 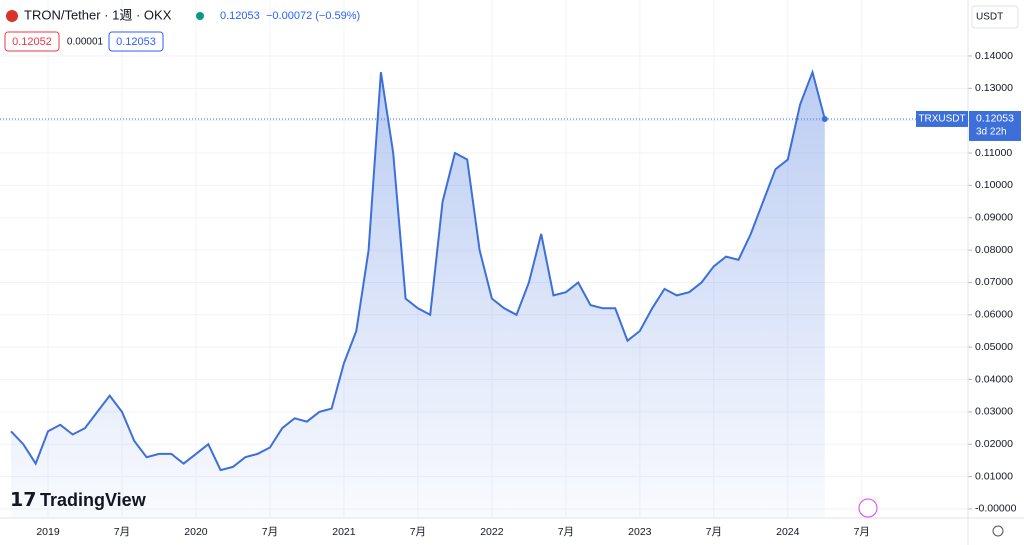 I want to click on sell-box, so click(x=32, y=41).